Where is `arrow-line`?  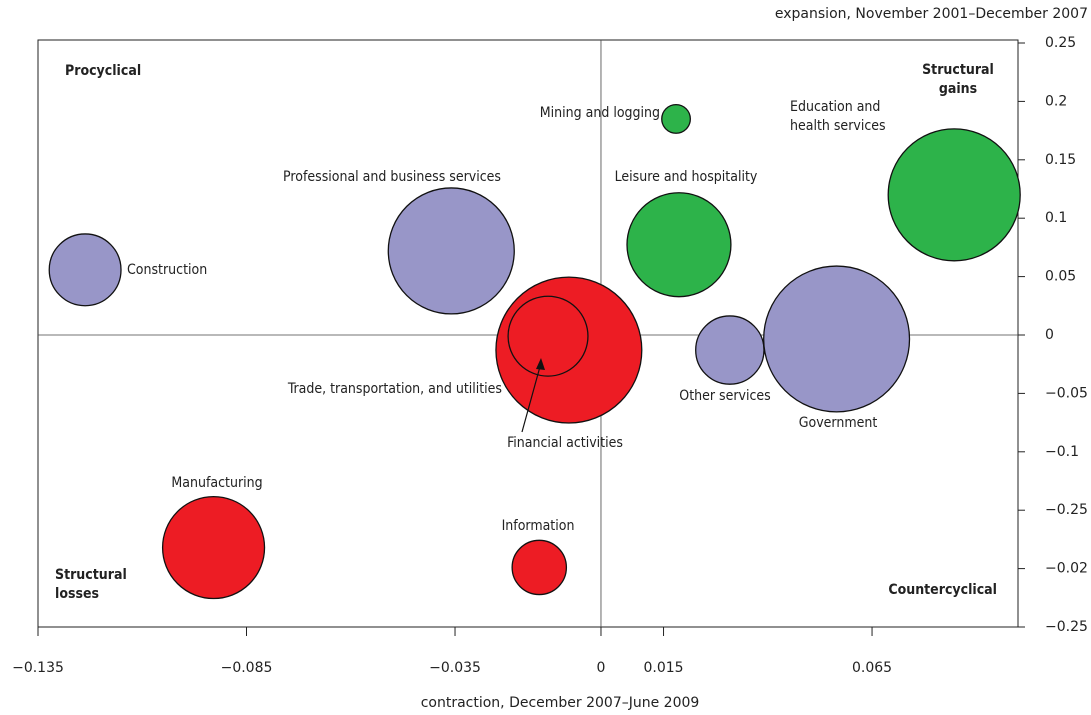 arrow-line is located at coordinates (531, 397).